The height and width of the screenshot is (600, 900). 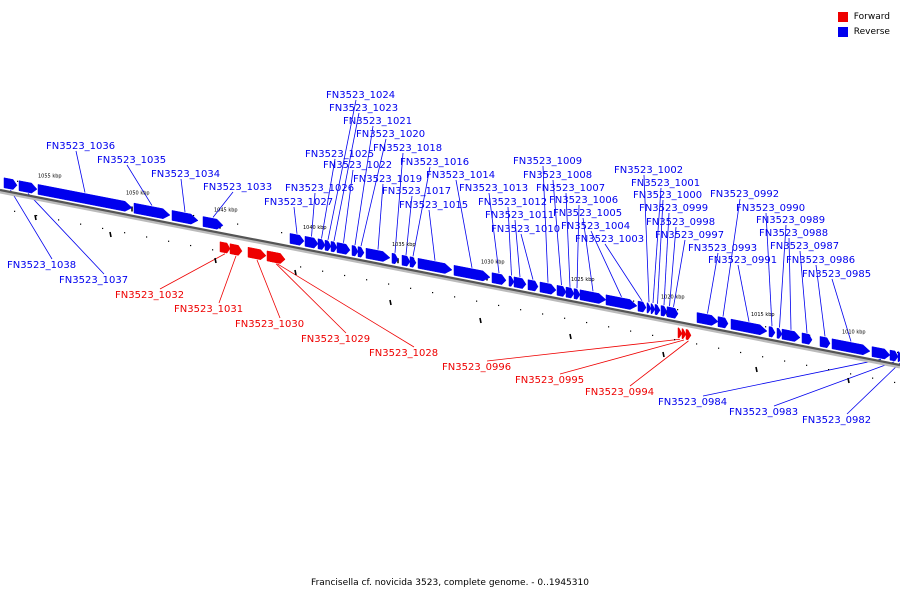 What do you see at coordinates (360, 95) in the screenshot?
I see `gene-label: FN3523_1024` at bounding box center [360, 95].